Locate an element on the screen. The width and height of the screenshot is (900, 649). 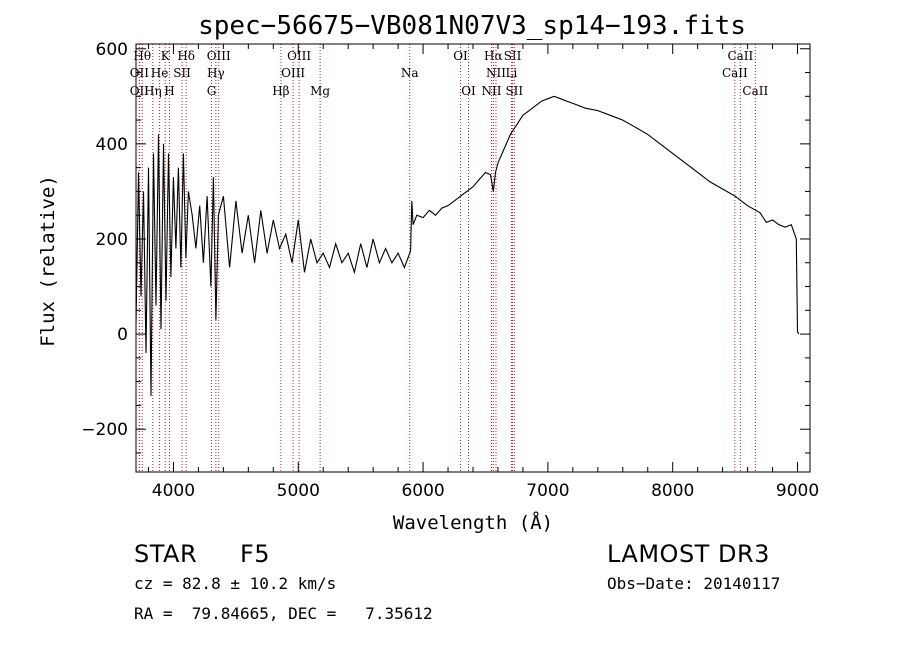
line-marker-label: Na is located at coordinates (410, 73).